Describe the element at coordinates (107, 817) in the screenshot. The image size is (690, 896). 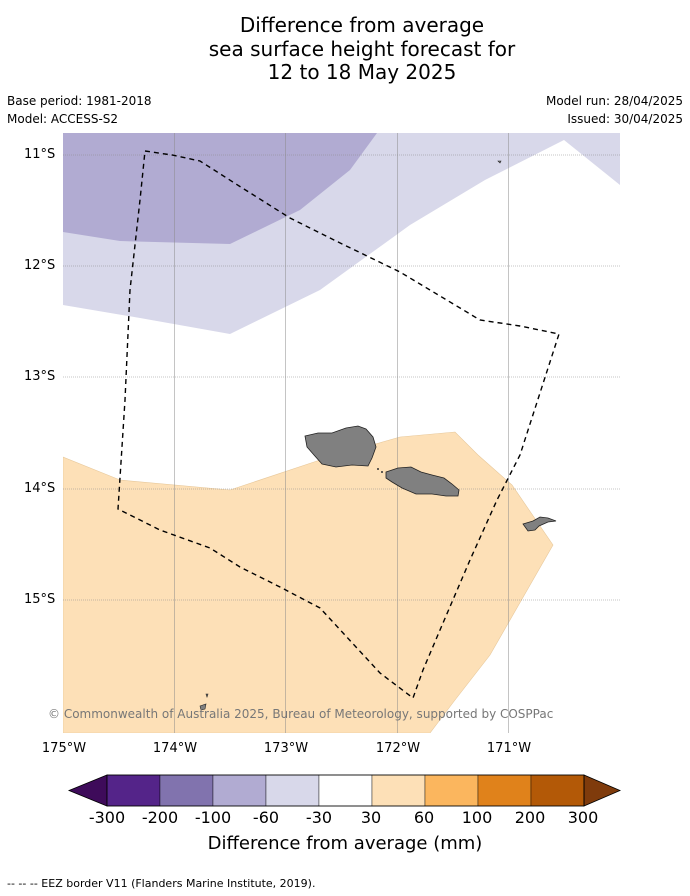
I see `colorbar-tick: -300` at that location.